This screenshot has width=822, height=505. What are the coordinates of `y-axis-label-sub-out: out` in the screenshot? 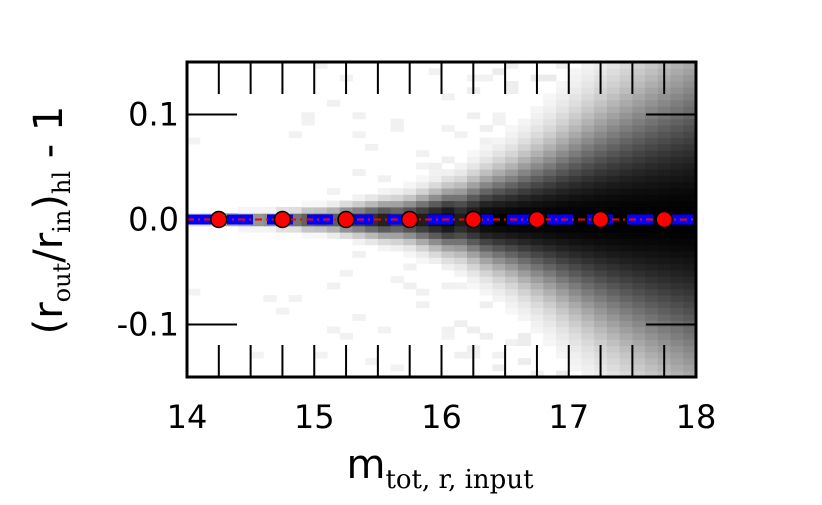 It's located at (62, 282).